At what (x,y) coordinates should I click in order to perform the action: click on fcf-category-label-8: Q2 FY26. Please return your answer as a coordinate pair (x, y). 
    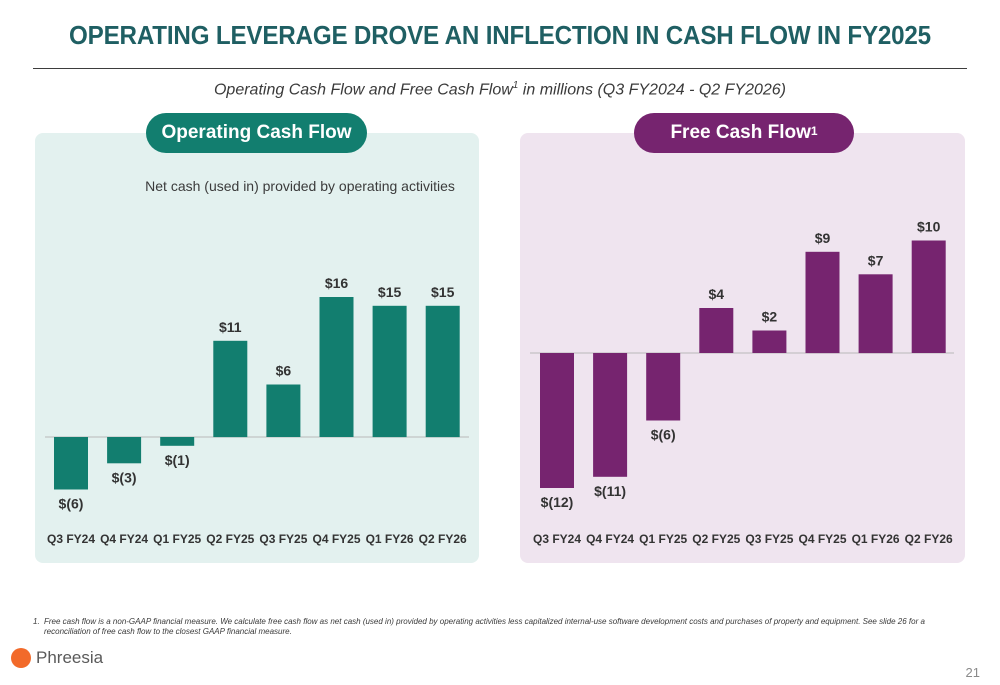
    Looking at the image, I should click on (929, 539).